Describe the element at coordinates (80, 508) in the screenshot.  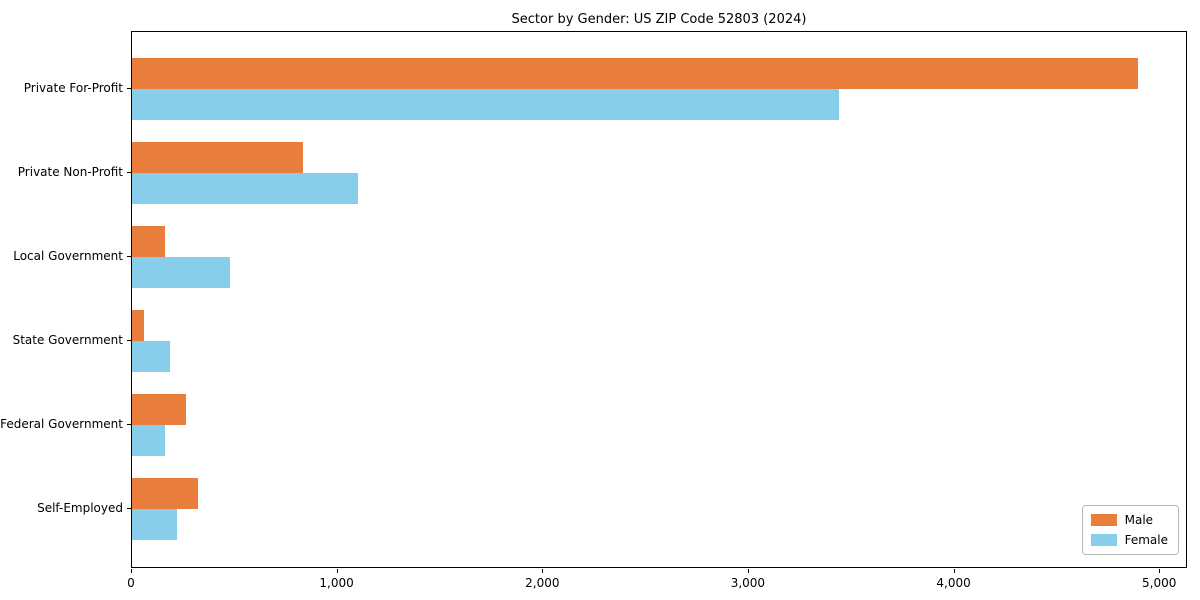
I see `y-tick-label-self-employed: Self-Employed` at that location.